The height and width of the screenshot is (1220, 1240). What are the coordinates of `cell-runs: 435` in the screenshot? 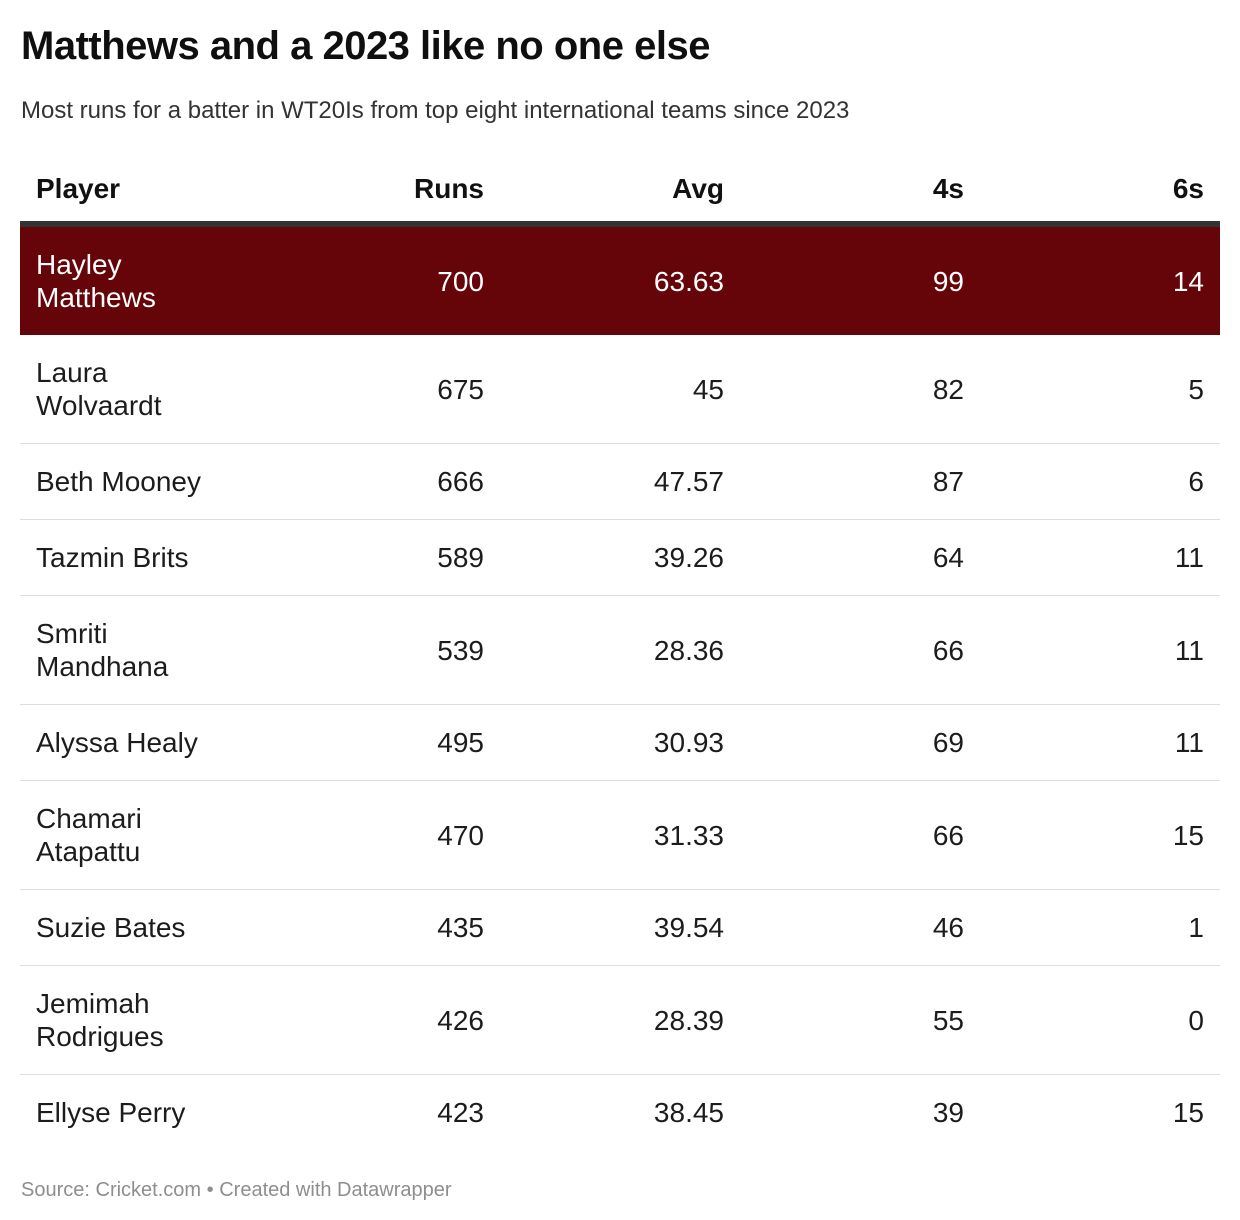 It's located at (380, 928).